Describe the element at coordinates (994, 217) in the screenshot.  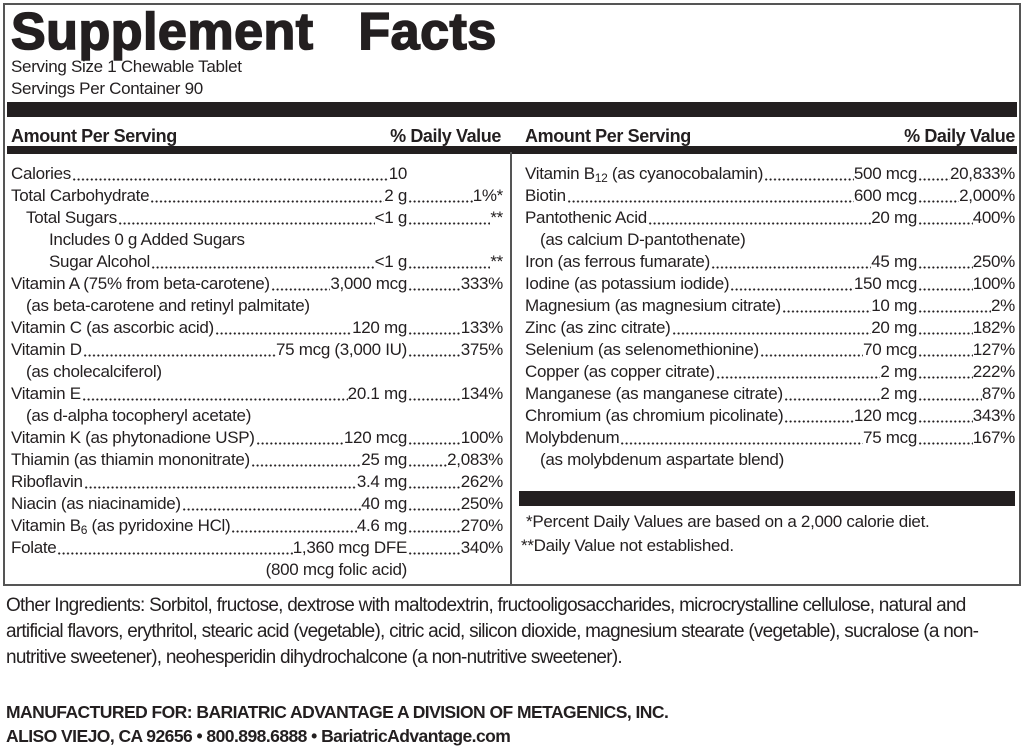
I see `daily-value: 400%` at that location.